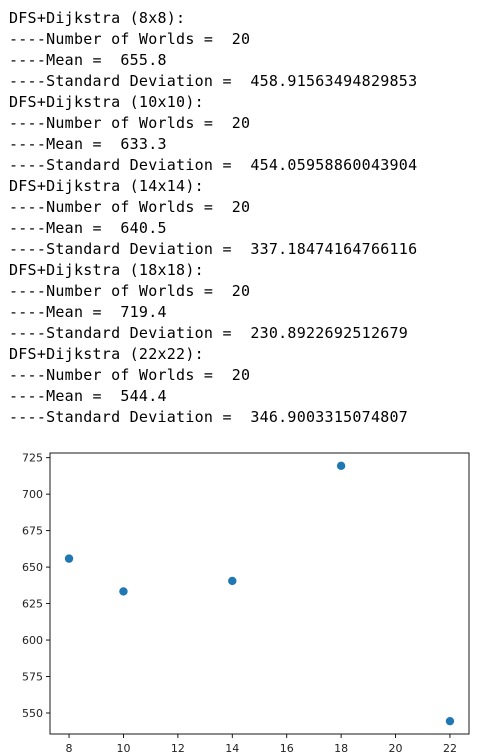  Describe the element at coordinates (244, 228) in the screenshot. I see `output-mean-line: ----Mean = 640.5` at that location.